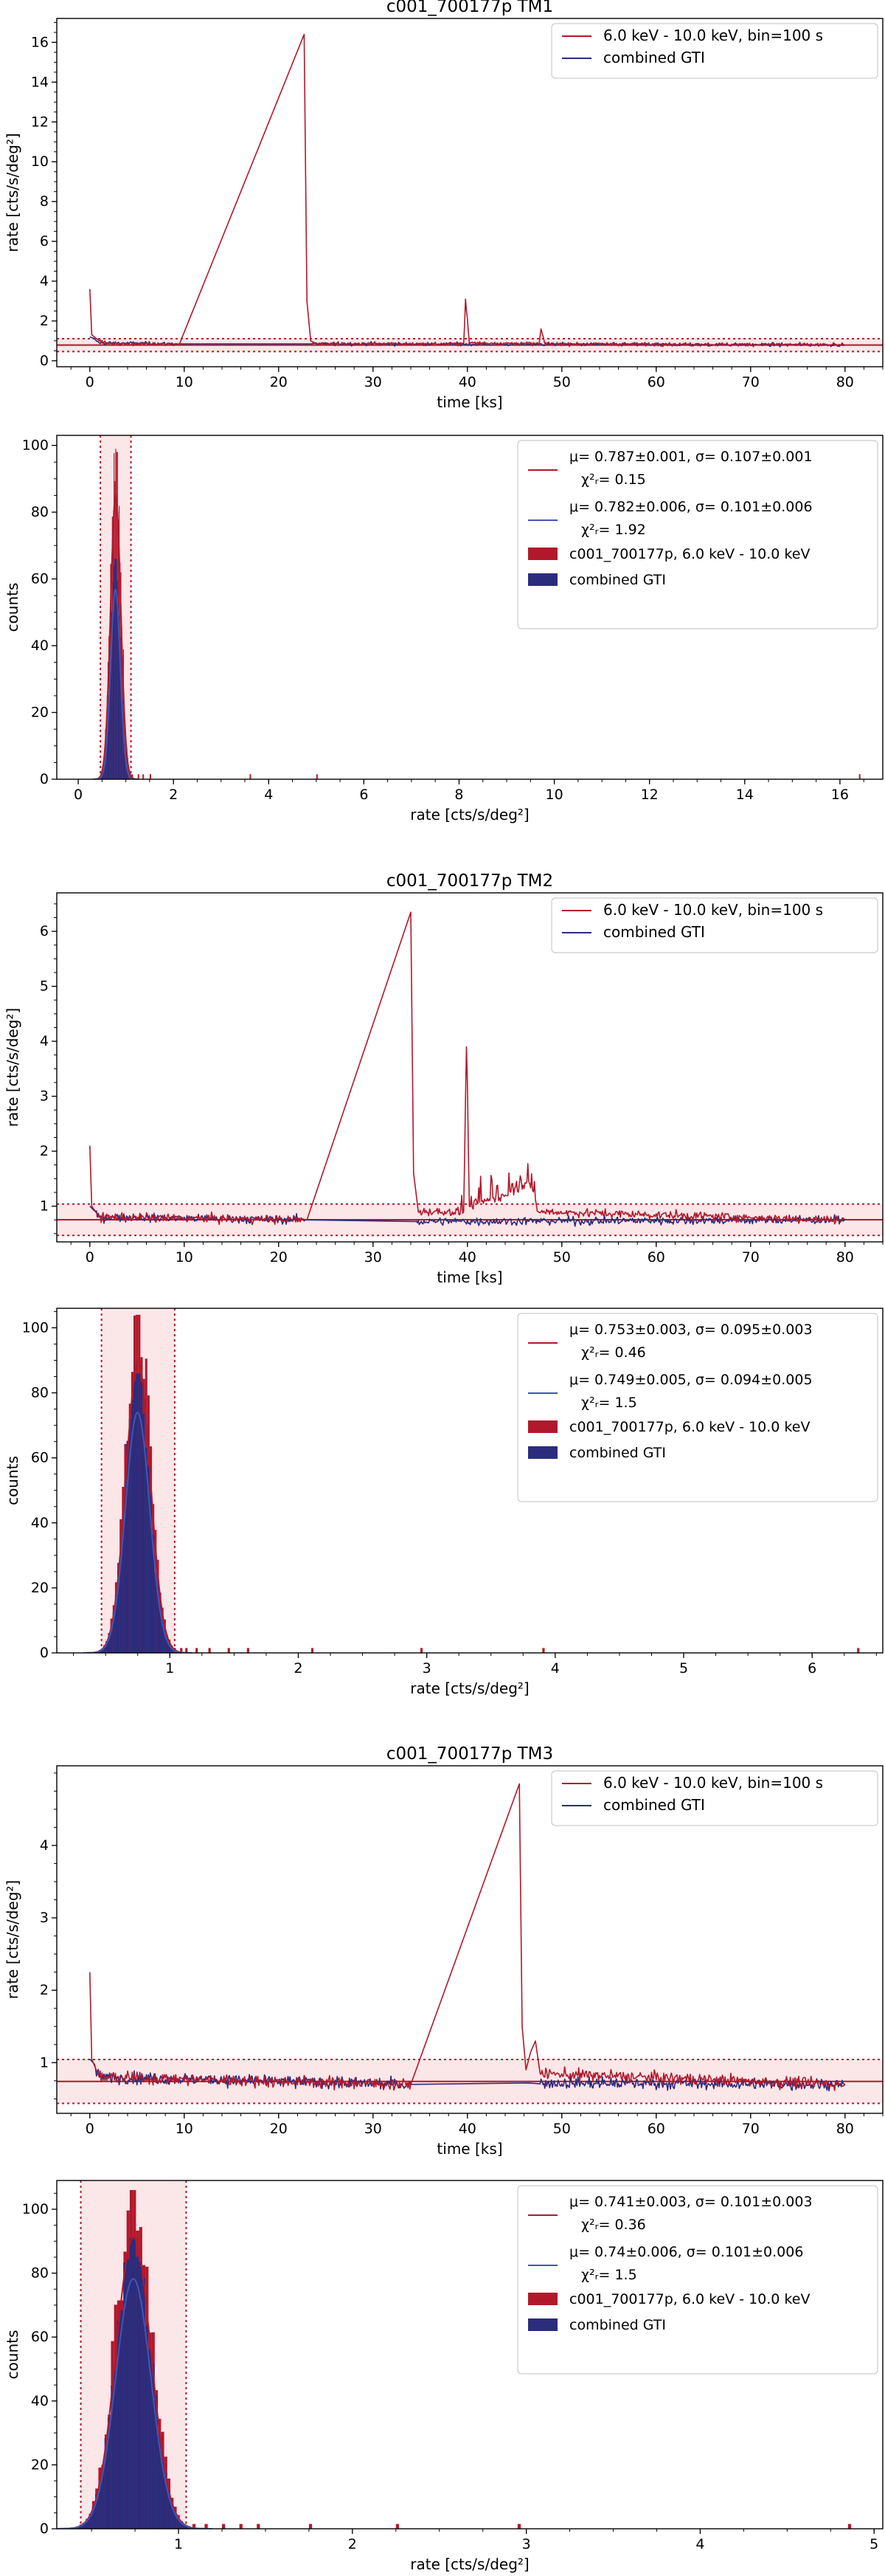 This screenshot has height=2576, width=885. I want to click on y-tick-label: 8, so click(44, 202).